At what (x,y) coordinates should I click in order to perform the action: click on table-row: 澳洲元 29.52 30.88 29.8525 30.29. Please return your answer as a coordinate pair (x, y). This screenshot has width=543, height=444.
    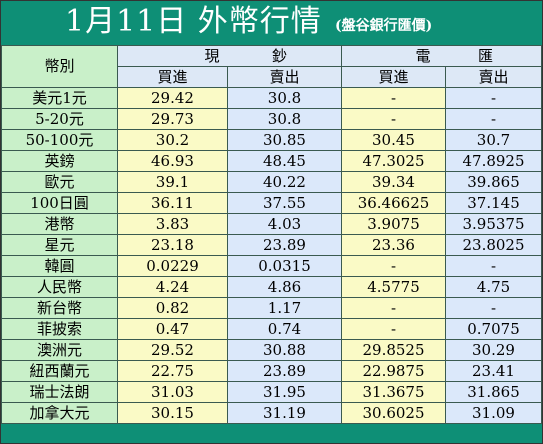
    Looking at the image, I should click on (271, 350).